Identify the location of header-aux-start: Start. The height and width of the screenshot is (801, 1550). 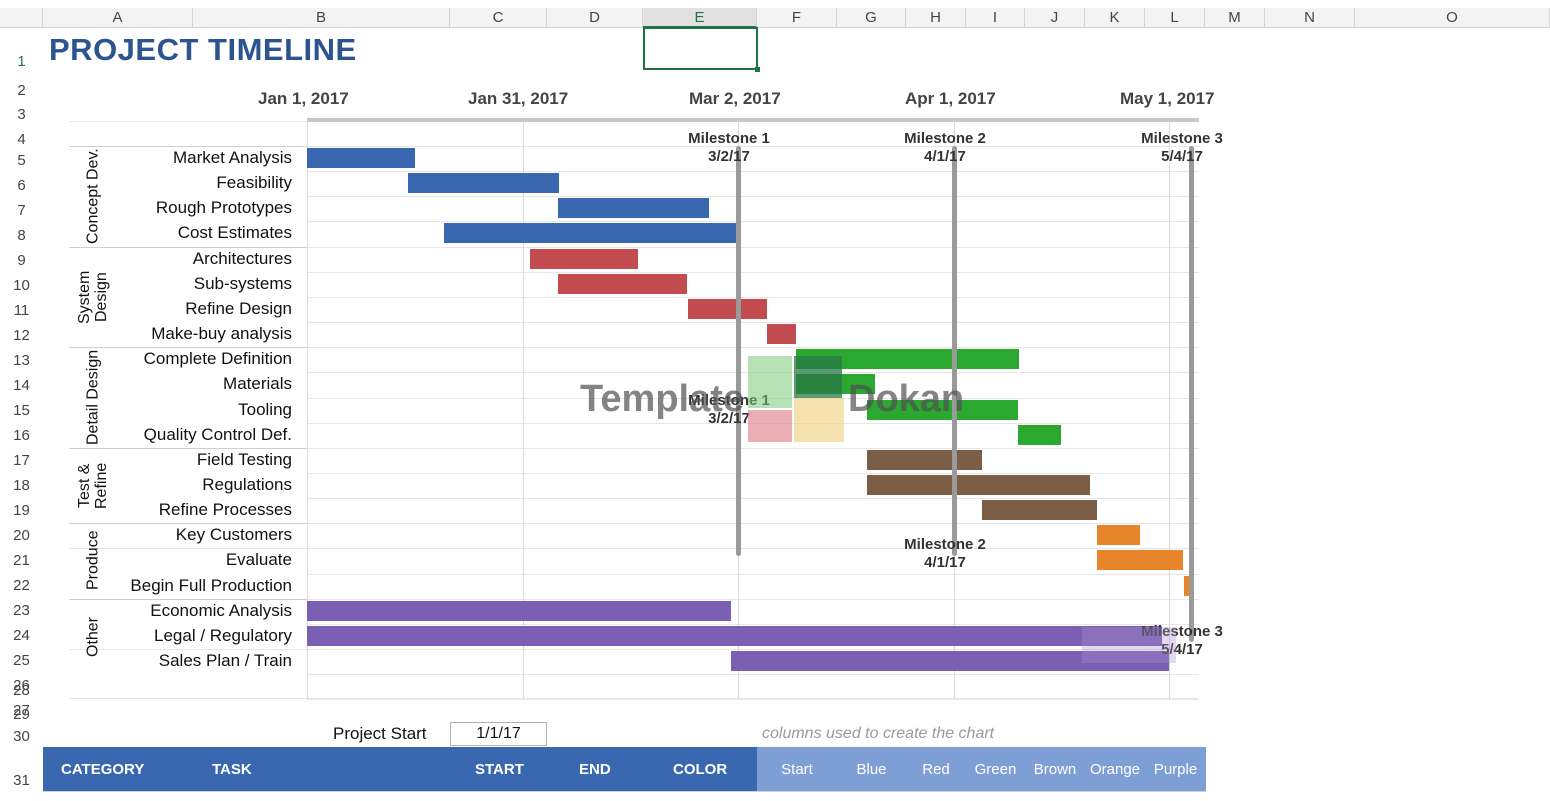
(797, 769).